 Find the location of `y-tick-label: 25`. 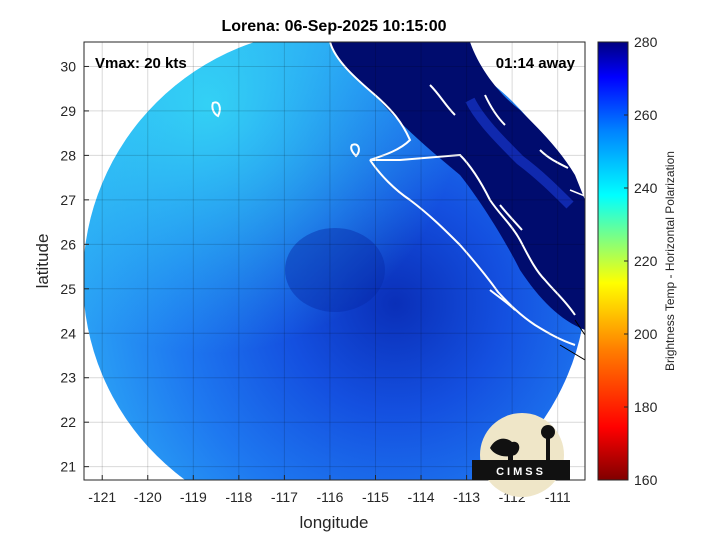

y-tick-label: 25 is located at coordinates (68, 289).